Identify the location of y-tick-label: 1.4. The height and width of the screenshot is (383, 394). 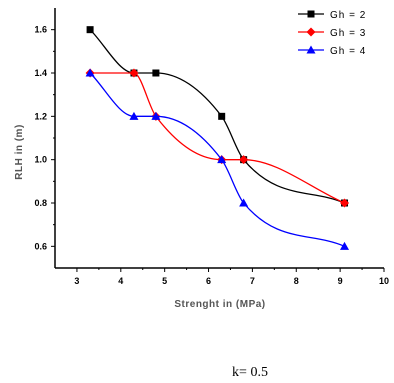
(40, 73).